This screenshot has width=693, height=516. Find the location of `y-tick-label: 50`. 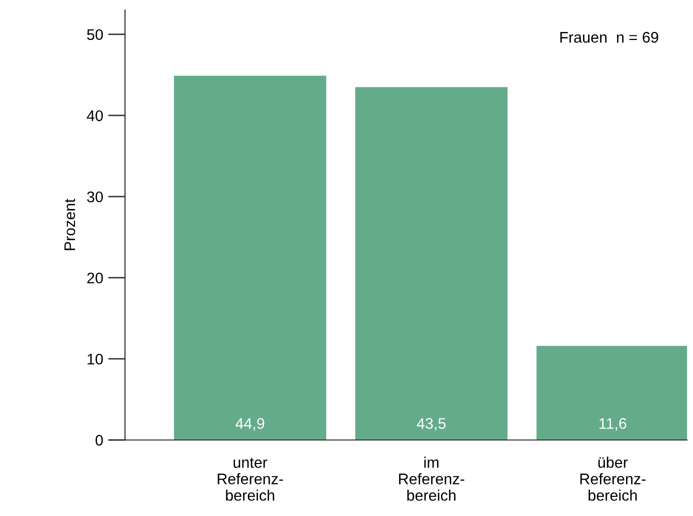

y-tick-label: 50 is located at coordinates (95, 34).